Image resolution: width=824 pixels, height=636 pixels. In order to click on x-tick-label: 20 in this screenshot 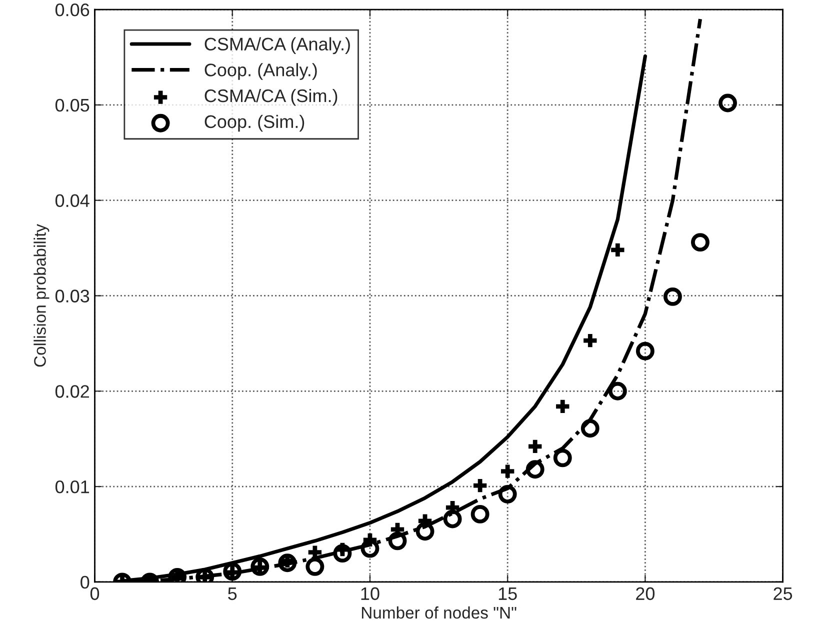, I will do `click(645, 593)`.